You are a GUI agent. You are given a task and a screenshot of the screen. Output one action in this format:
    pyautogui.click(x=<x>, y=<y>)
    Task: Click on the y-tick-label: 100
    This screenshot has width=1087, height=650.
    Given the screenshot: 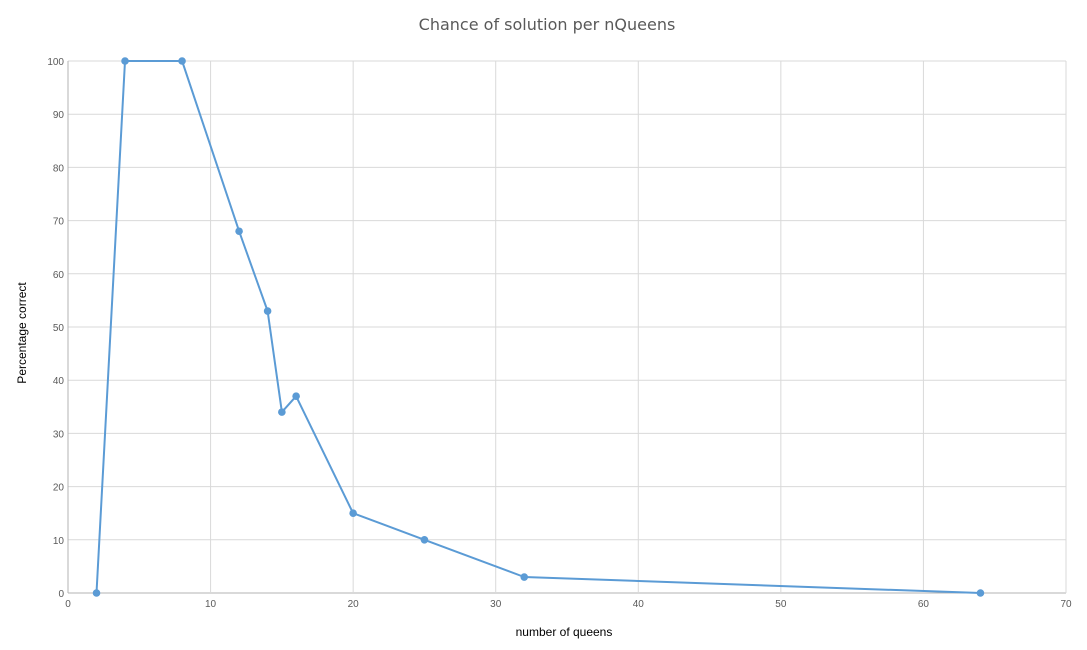 What is the action you would take?
    pyautogui.click(x=55, y=62)
    